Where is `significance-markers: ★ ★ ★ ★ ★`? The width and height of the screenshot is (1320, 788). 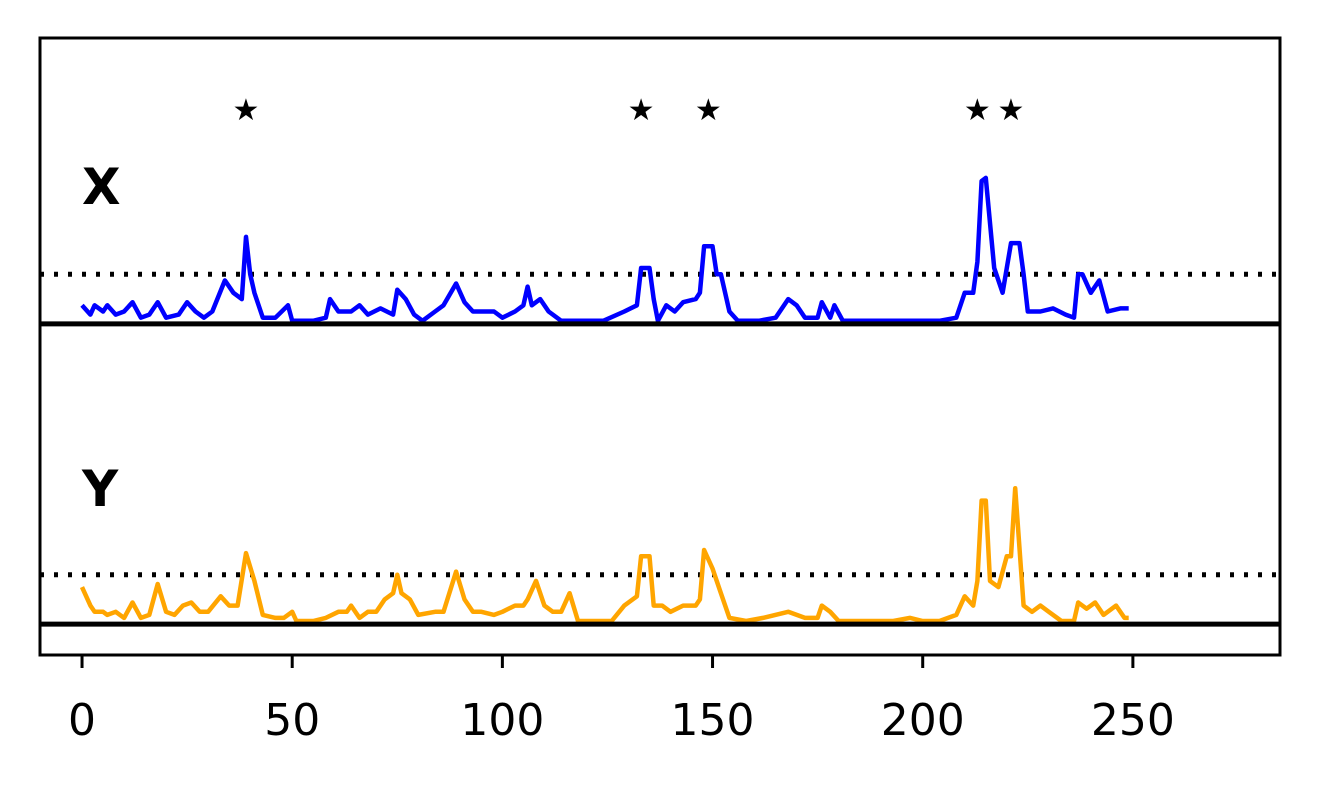 significance-markers: ★ ★ ★ ★ ★ is located at coordinates (629, 110).